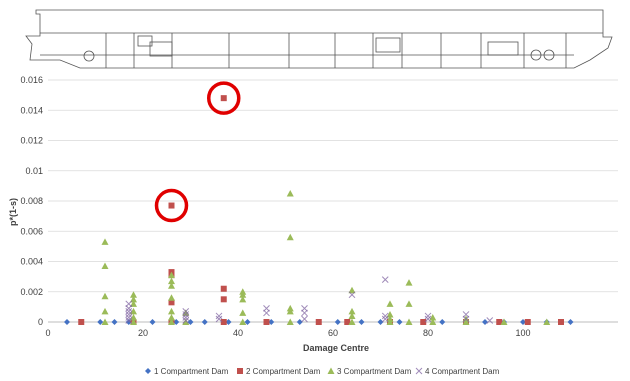 The height and width of the screenshot is (381, 630). What do you see at coordinates (143, 333) in the screenshot?
I see `x-tick-label: 20` at bounding box center [143, 333].